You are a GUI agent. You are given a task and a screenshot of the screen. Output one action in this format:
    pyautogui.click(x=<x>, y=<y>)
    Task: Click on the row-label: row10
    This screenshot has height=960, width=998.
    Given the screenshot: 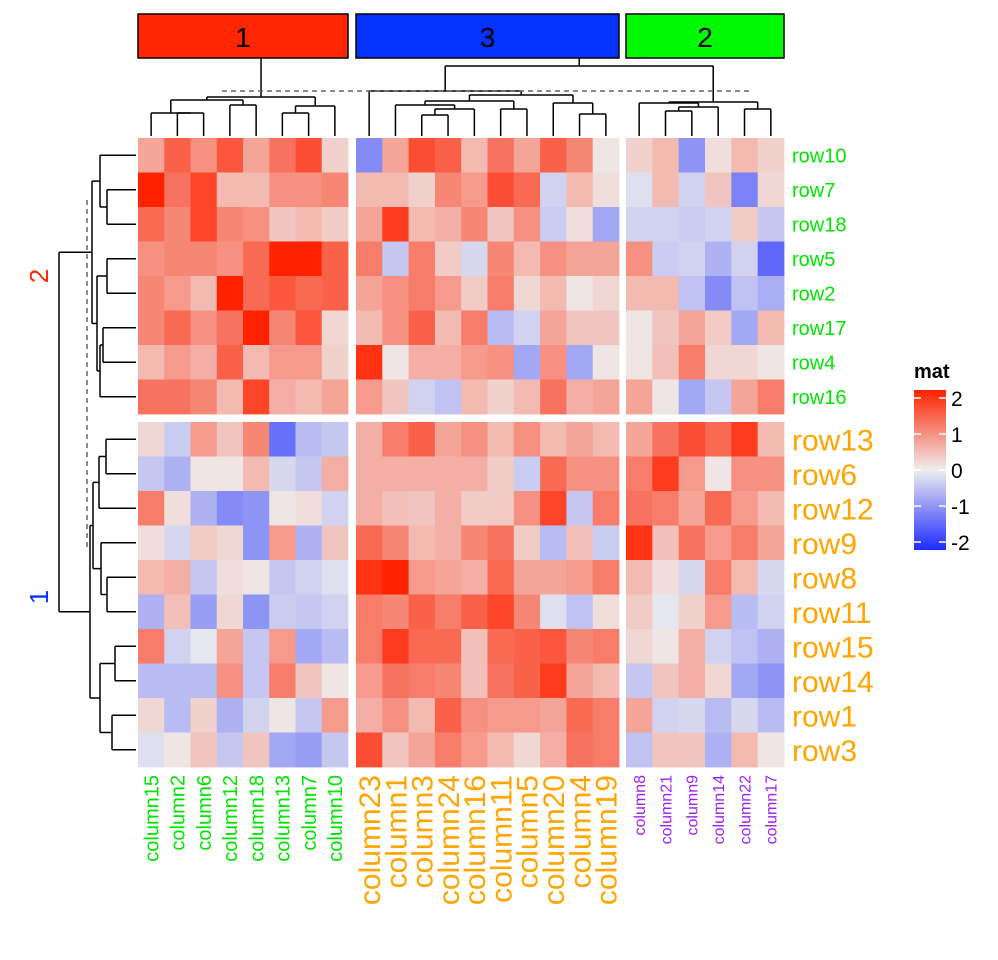 What is the action you would take?
    pyautogui.click(x=819, y=156)
    